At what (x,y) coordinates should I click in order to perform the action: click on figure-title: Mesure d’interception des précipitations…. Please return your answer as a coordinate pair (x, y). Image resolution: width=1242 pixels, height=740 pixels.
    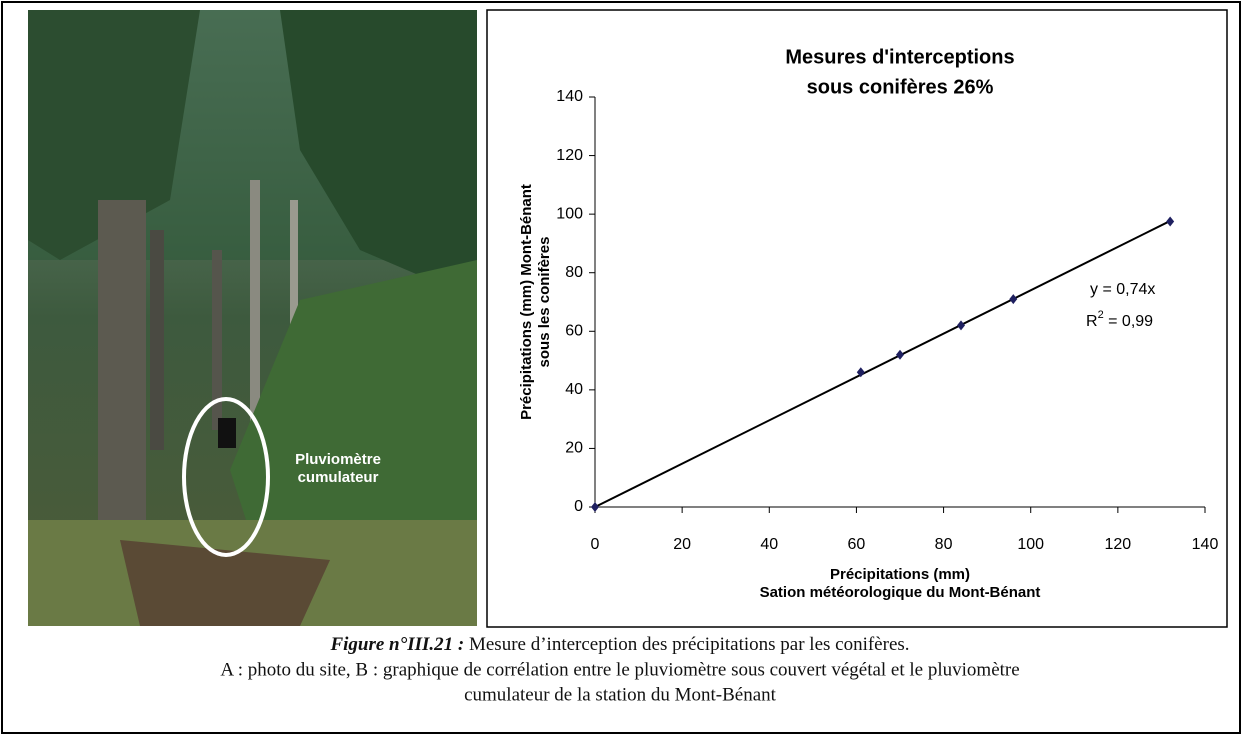
    Looking at the image, I should click on (686, 644).